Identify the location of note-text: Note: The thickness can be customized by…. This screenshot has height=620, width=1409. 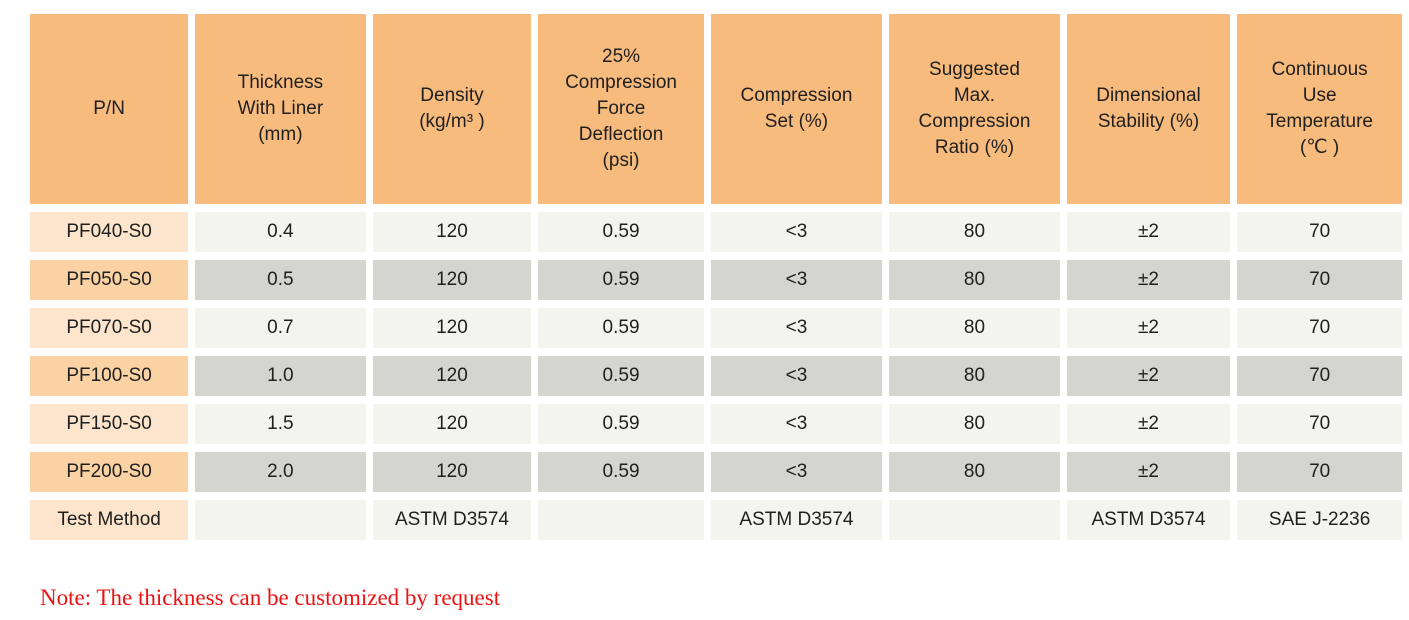
(270, 597).